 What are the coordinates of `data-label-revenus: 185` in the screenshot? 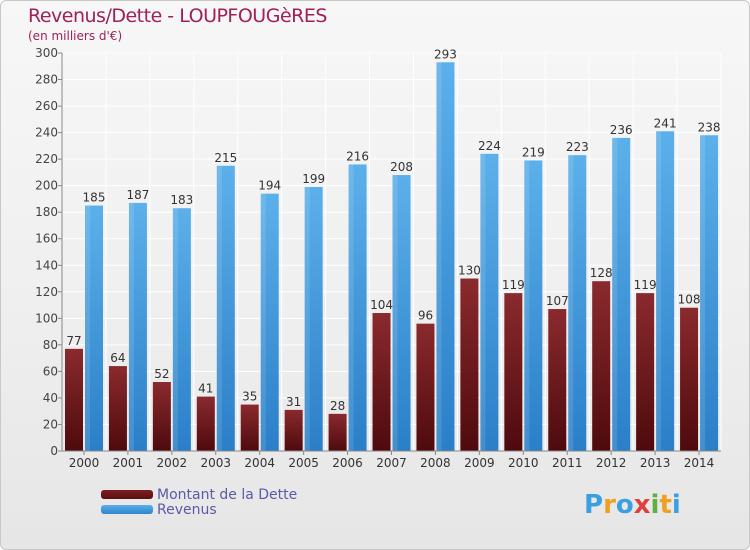 It's located at (94, 198).